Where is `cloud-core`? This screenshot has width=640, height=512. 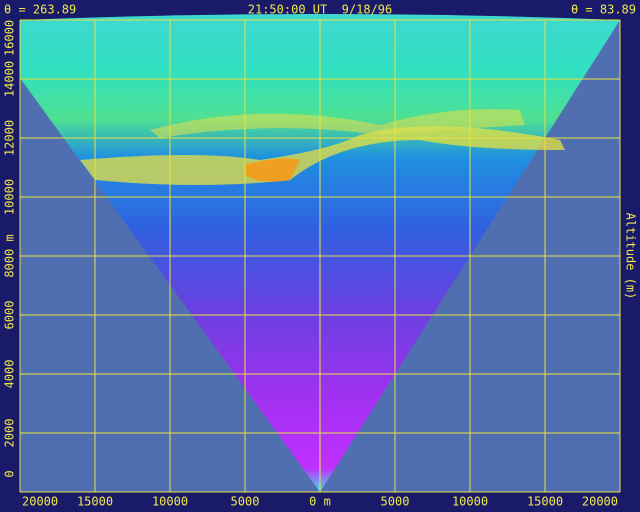
cloud-core is located at coordinates (272, 170).